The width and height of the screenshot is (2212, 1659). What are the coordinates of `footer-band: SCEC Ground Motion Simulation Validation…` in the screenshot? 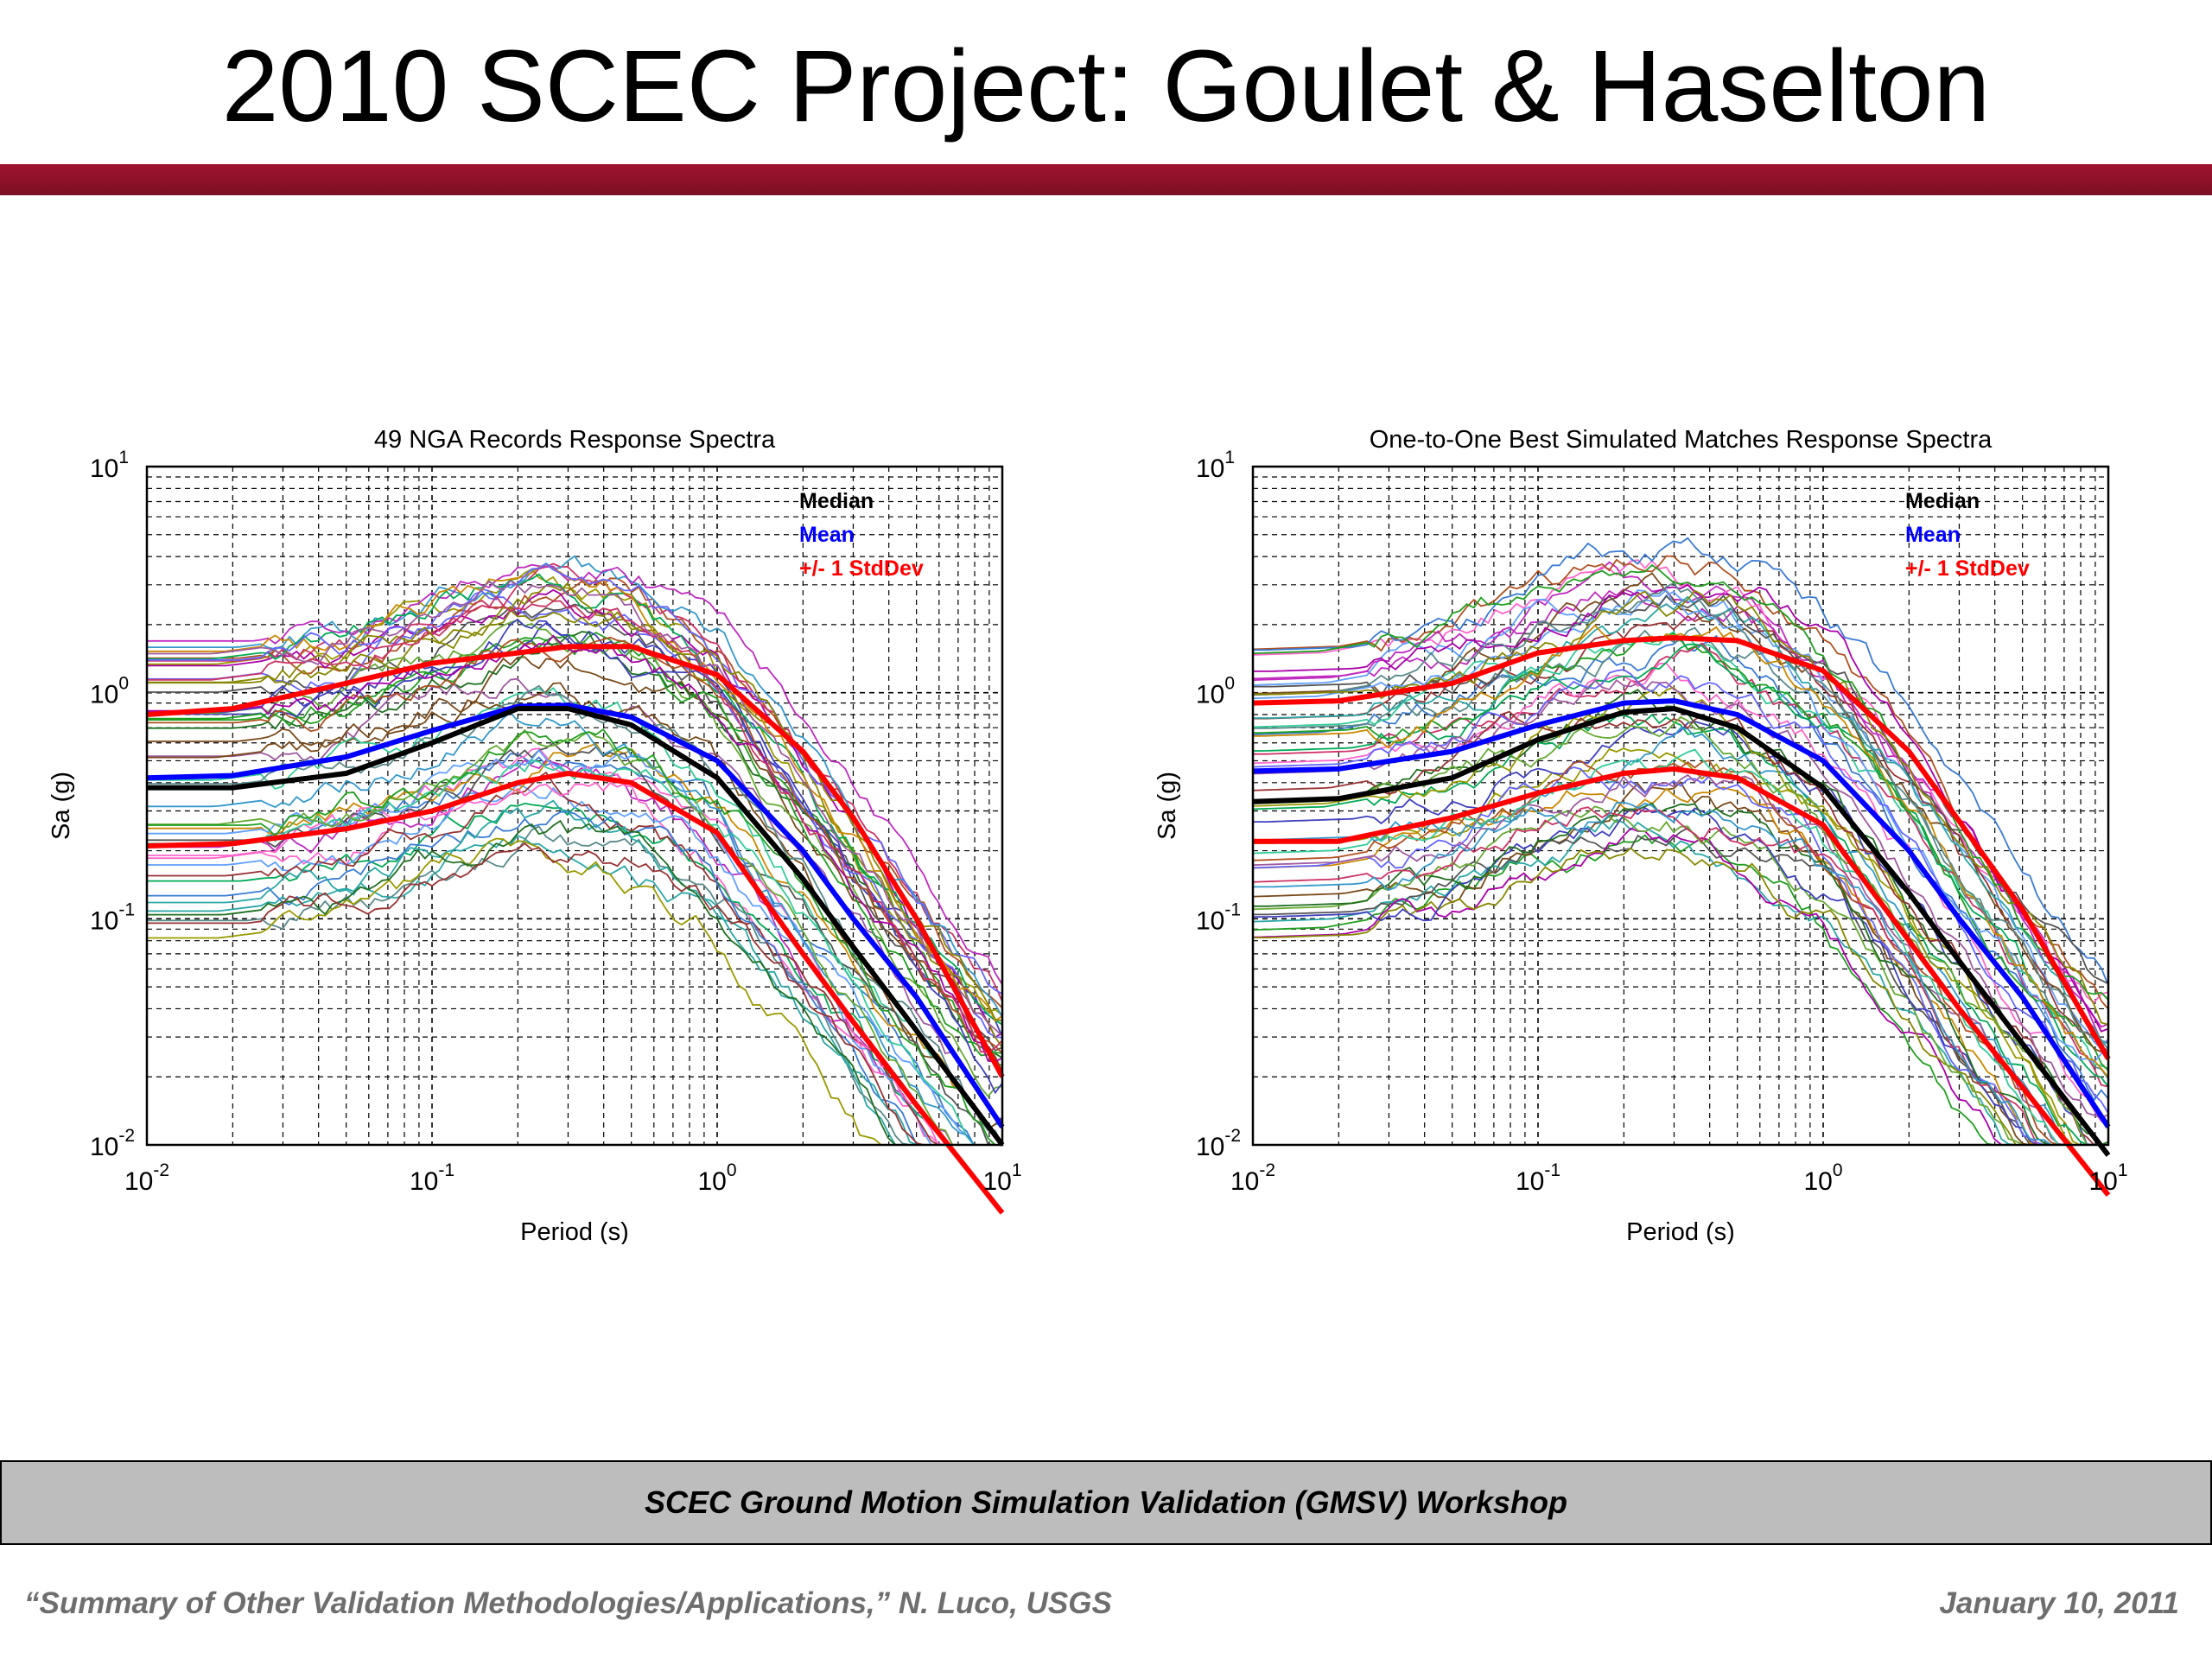 It's located at (1106, 1502).